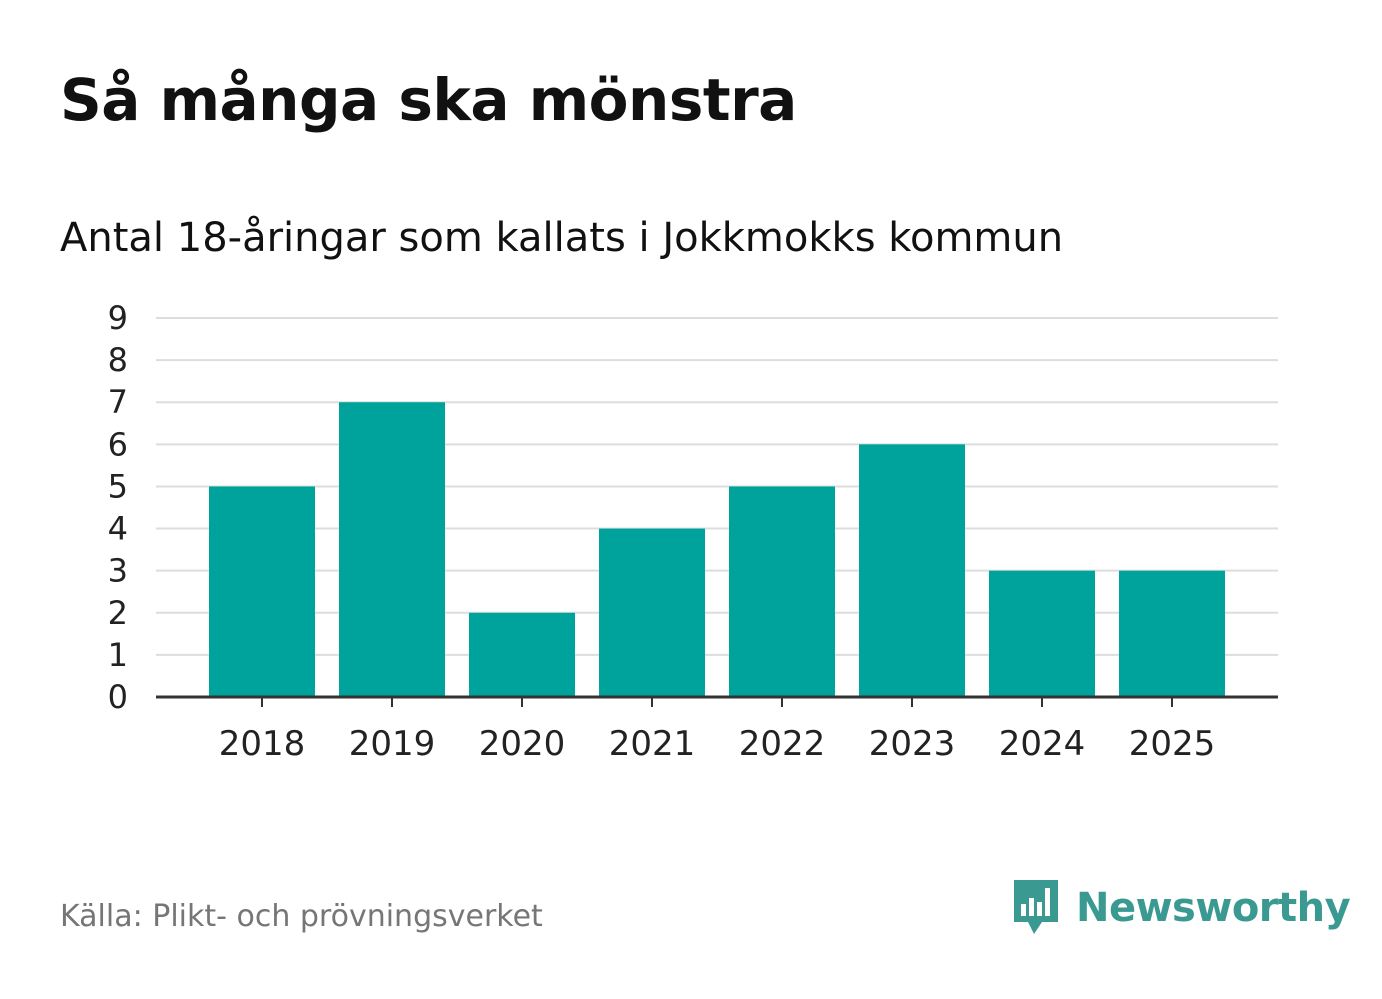 This screenshot has height=999, width=1382. Describe the element at coordinates (118, 318) in the screenshot. I see `y-tick-label: 9` at that location.